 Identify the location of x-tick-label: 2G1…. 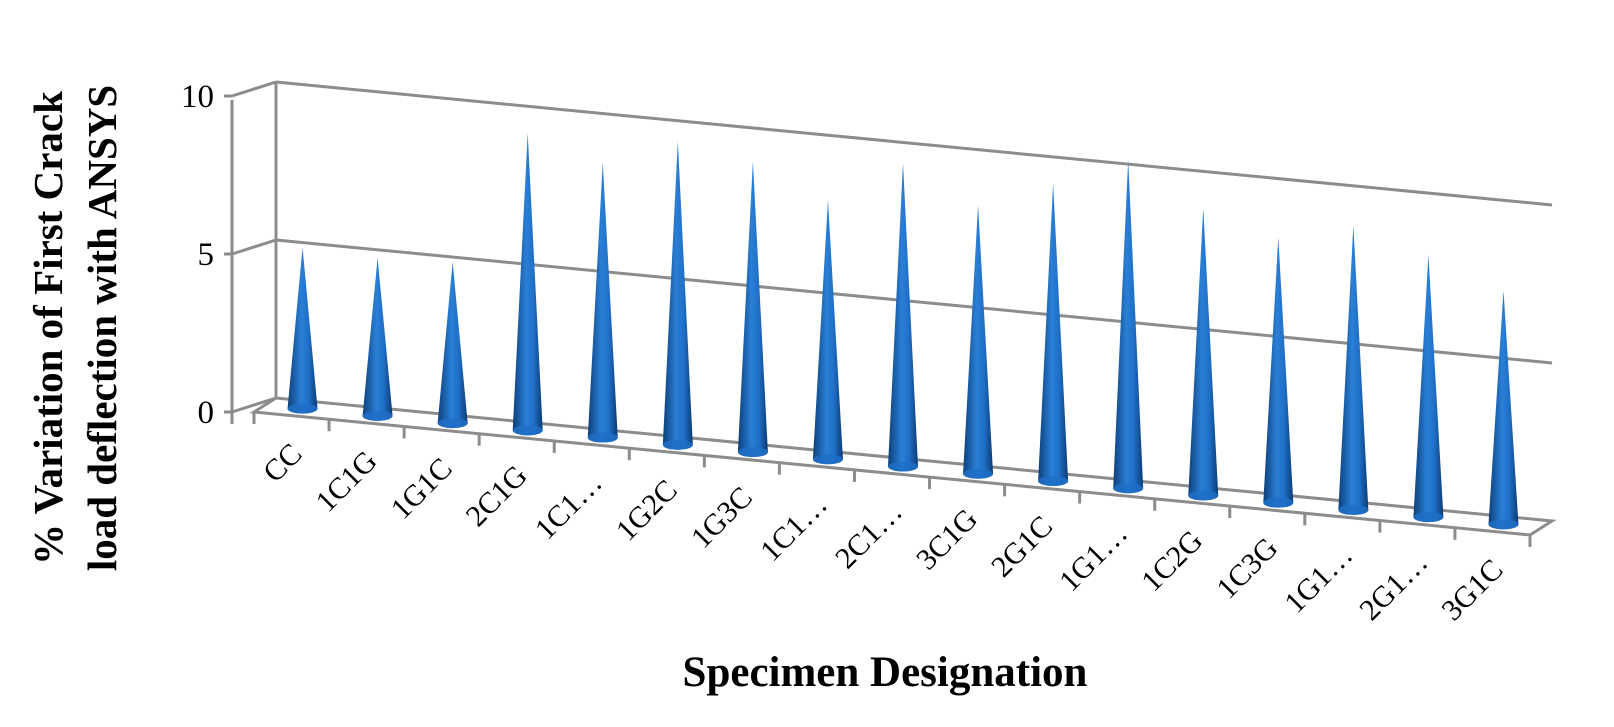
(1393, 586).